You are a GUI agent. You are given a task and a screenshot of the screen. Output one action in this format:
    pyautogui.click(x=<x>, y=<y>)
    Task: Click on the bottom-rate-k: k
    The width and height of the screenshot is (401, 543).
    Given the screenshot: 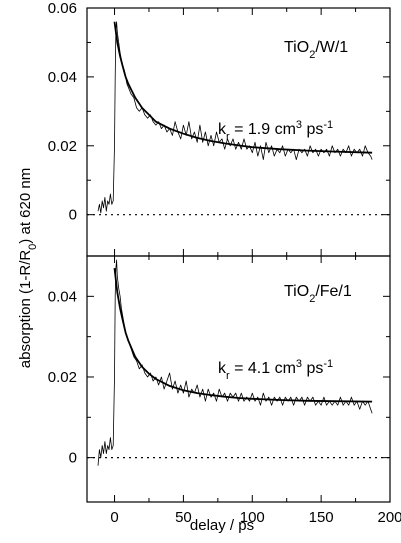 What is the action you would take?
    pyautogui.click(x=222, y=368)
    